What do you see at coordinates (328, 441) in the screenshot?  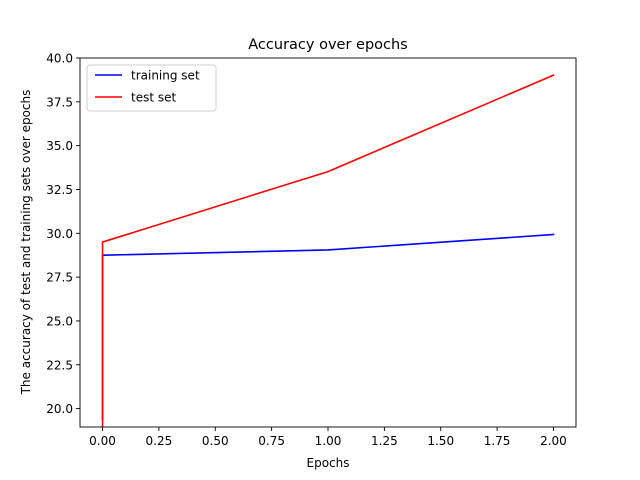 I see `x-tick-label: 1.00` at bounding box center [328, 441].